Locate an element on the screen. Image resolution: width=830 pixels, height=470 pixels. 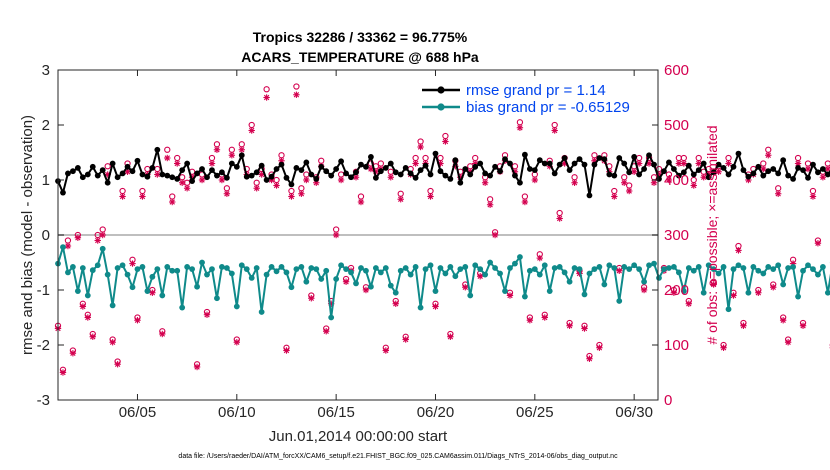
legend-bias-label: bias grand pr = -0.65129 is located at coordinates (548, 107).